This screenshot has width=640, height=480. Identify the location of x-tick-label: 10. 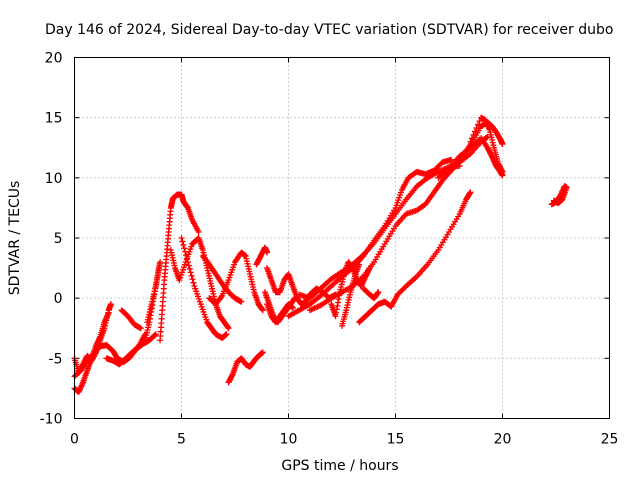
(289, 440).